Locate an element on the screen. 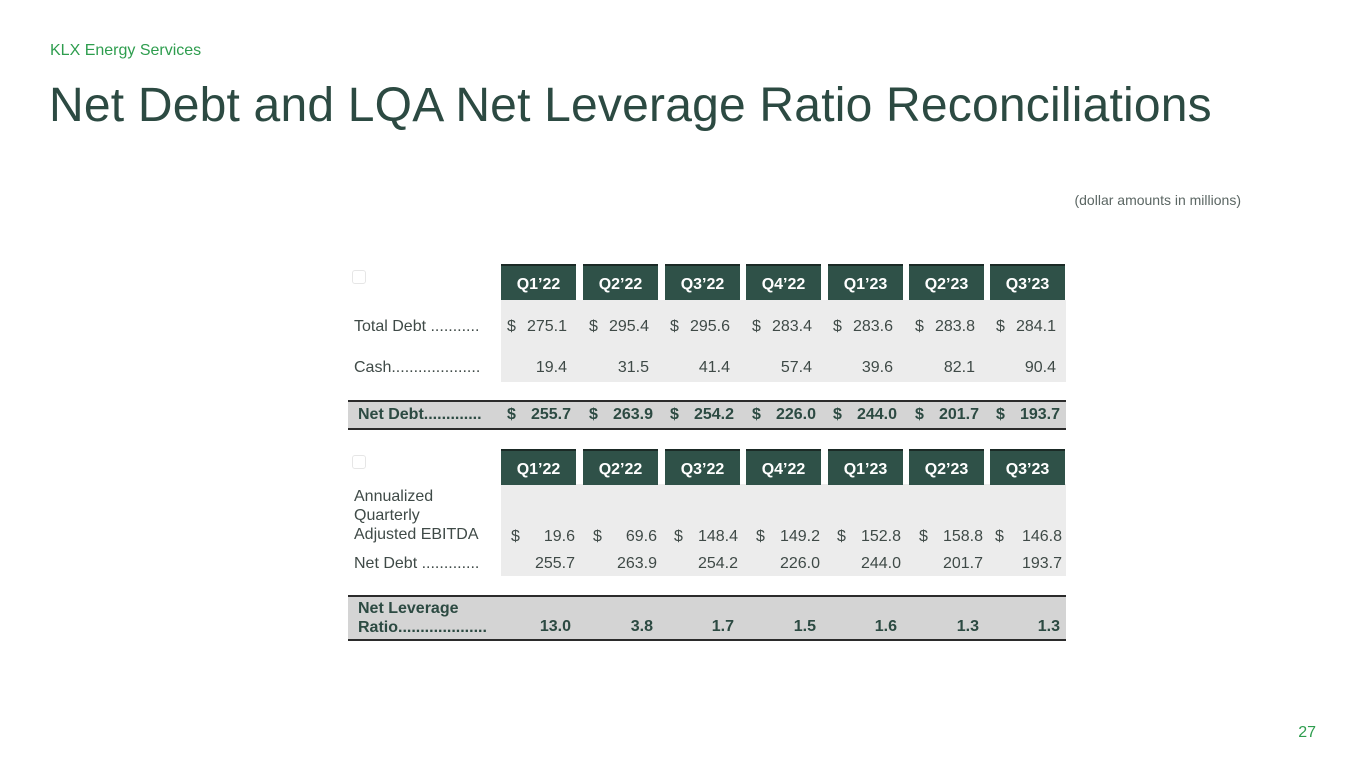  row-label-line: Quarterly is located at coordinates (387, 515).